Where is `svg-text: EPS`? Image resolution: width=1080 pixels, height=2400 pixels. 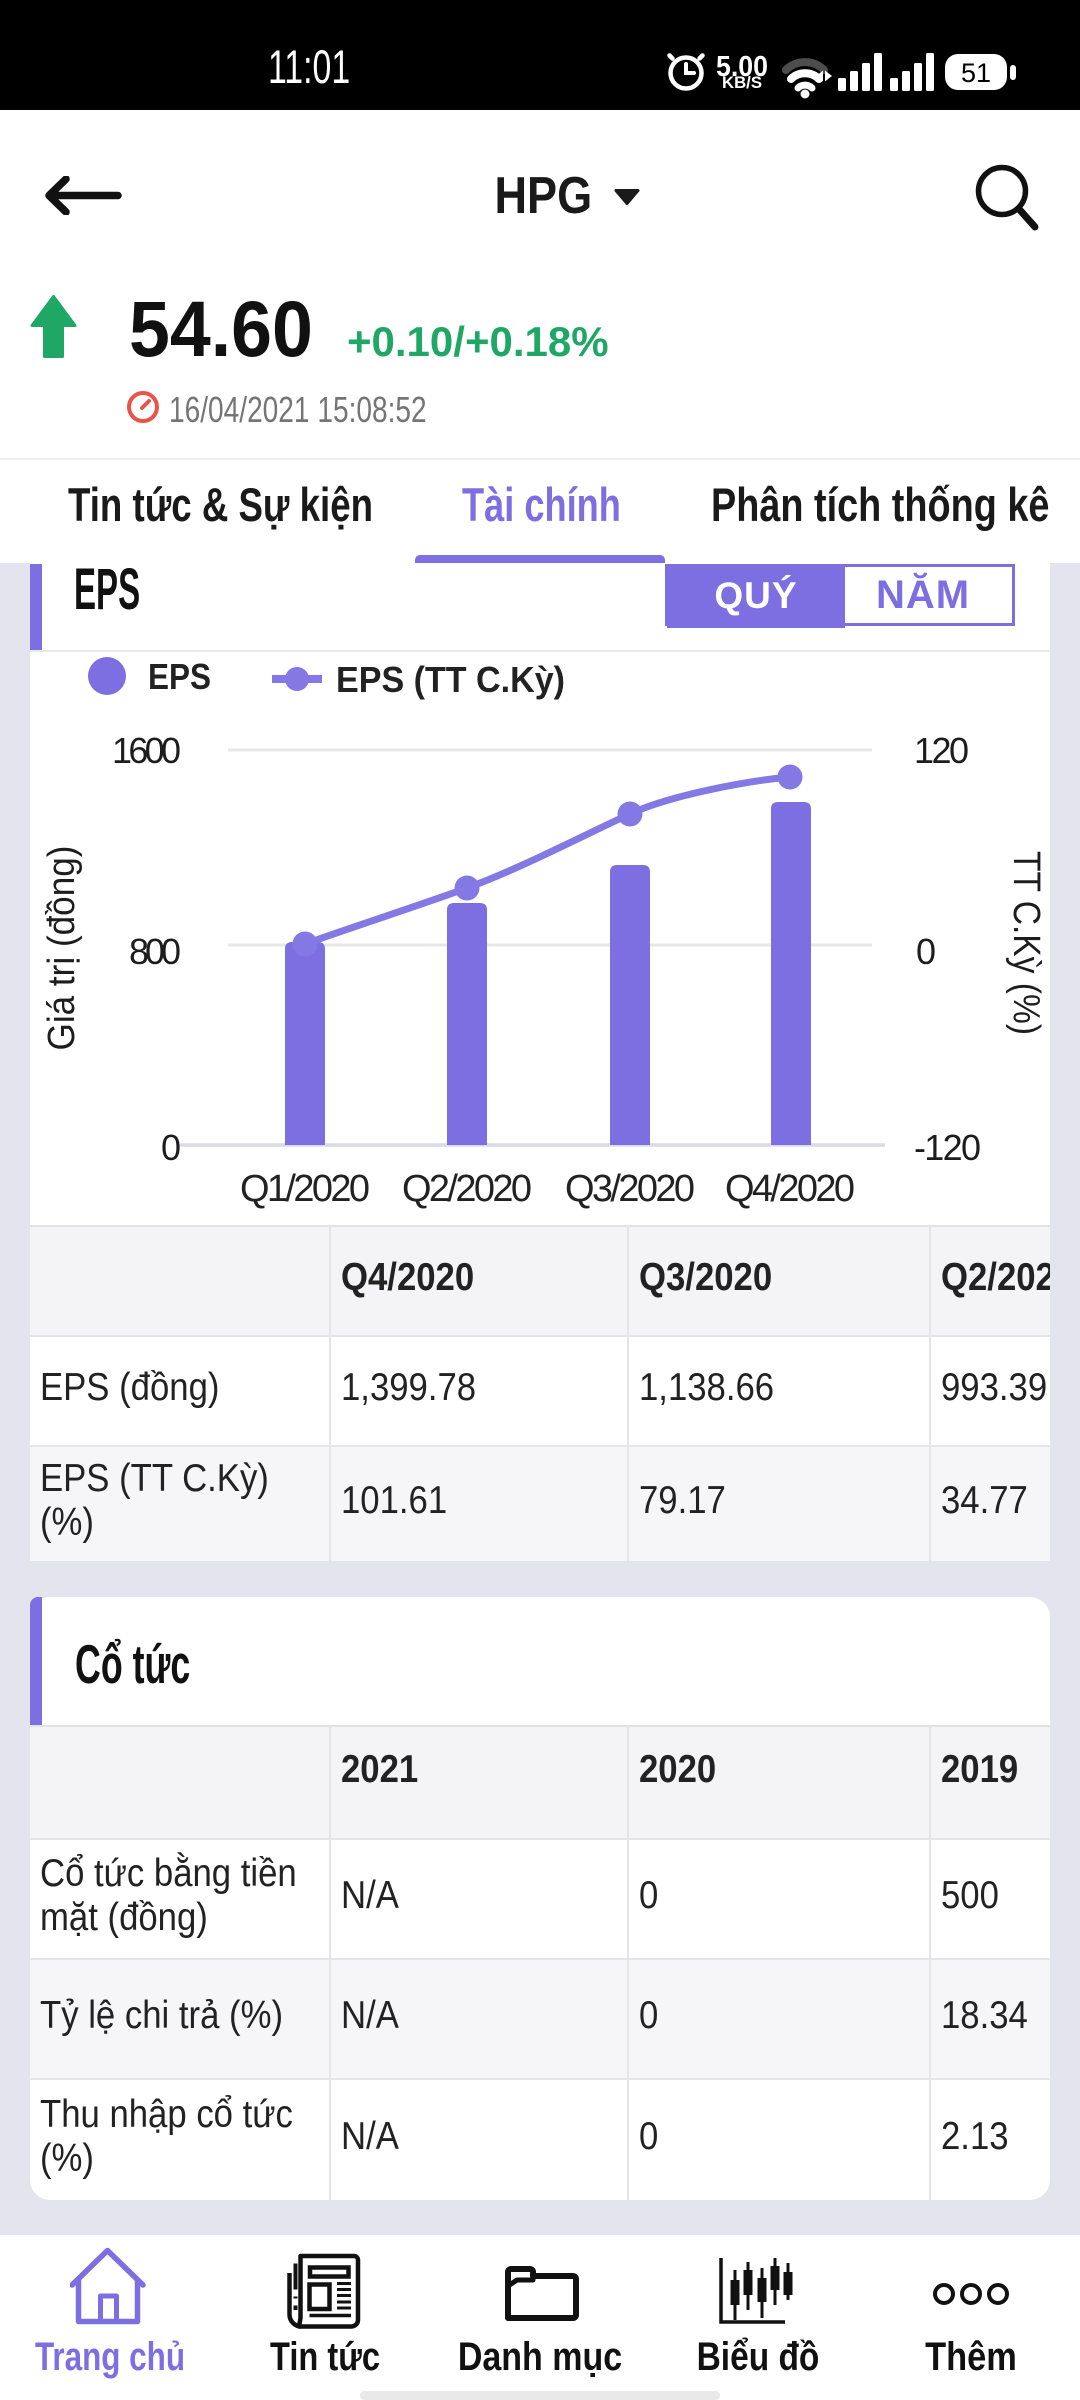 svg-text: EPS is located at coordinates (179, 676).